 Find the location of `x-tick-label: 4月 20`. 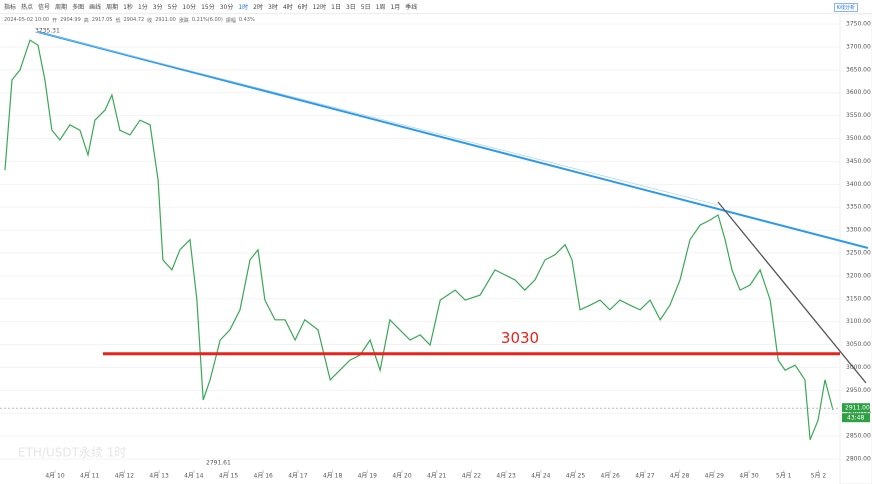

x-tick-label: 4月 20 is located at coordinates (402, 476).